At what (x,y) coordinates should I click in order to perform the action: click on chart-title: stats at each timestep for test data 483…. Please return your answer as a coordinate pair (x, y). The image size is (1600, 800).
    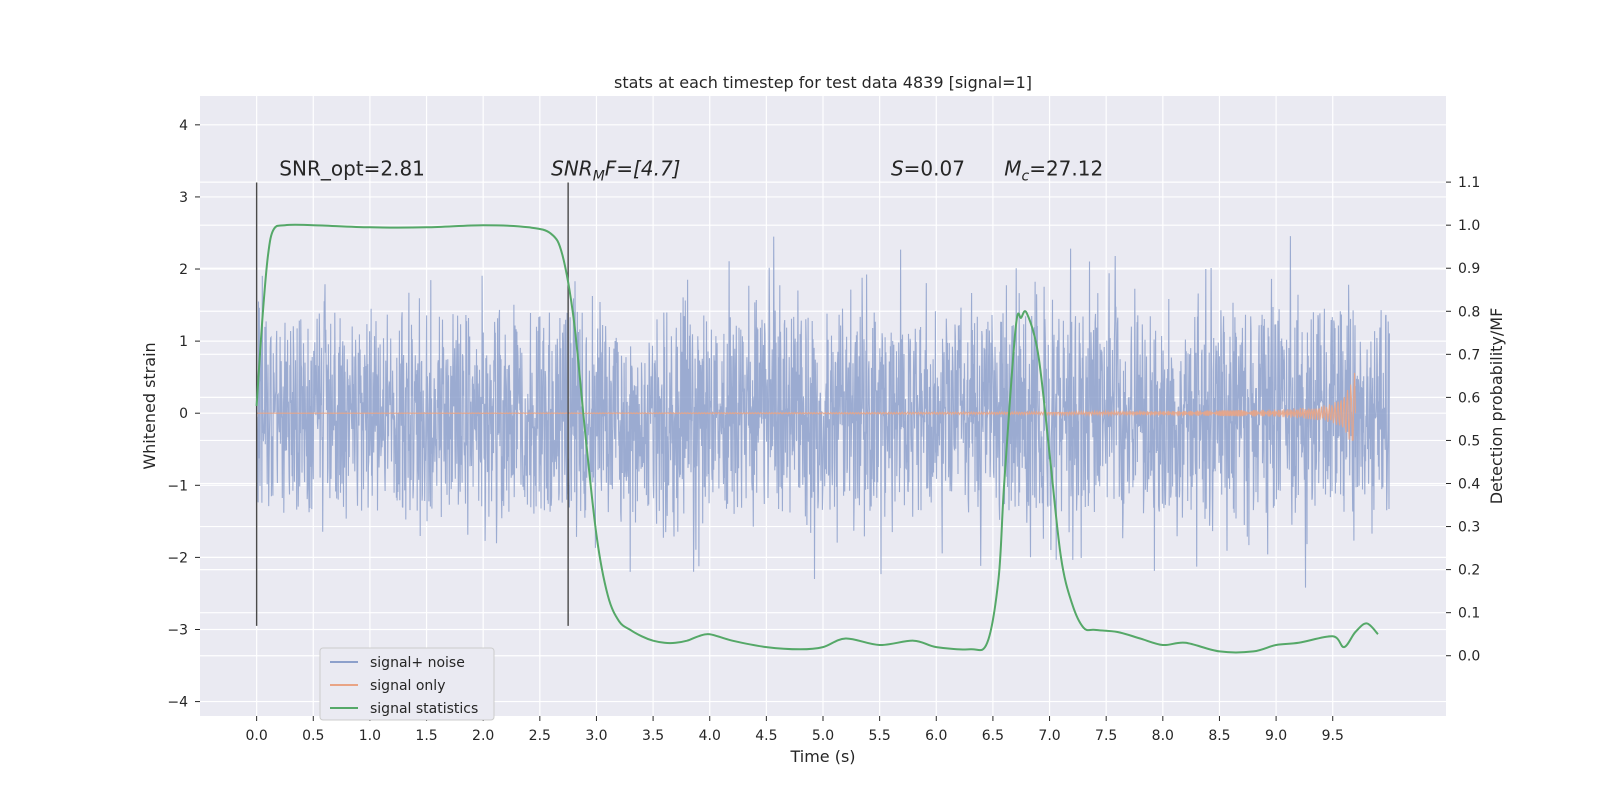
    Looking at the image, I should click on (823, 82).